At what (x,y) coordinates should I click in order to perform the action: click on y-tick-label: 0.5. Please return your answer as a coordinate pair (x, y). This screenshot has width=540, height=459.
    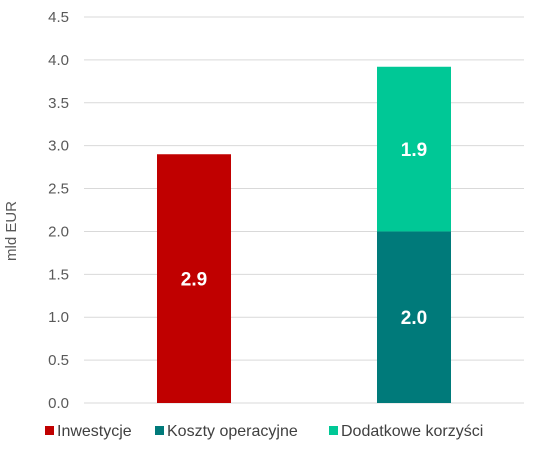
    Looking at the image, I should click on (58, 360).